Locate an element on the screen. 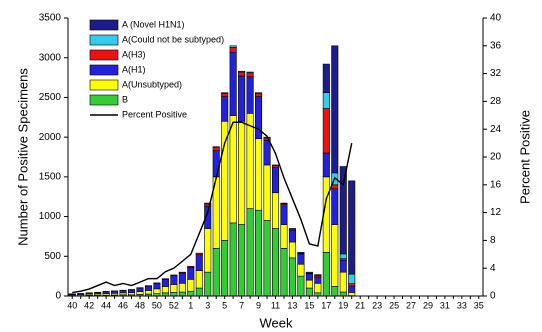 The width and height of the screenshot is (542, 332). x-tick-label: 1 is located at coordinates (190, 305).